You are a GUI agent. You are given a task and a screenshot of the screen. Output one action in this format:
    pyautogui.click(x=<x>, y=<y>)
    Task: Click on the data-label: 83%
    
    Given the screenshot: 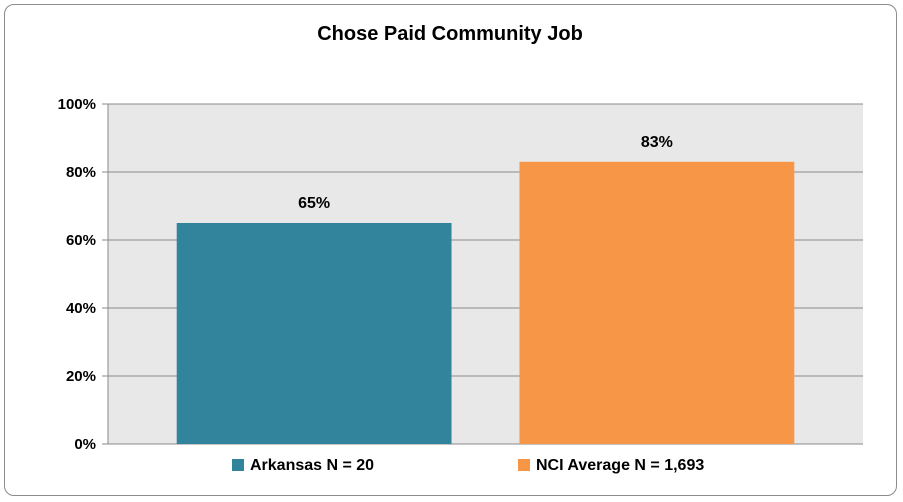 What is the action you would take?
    pyautogui.click(x=657, y=142)
    